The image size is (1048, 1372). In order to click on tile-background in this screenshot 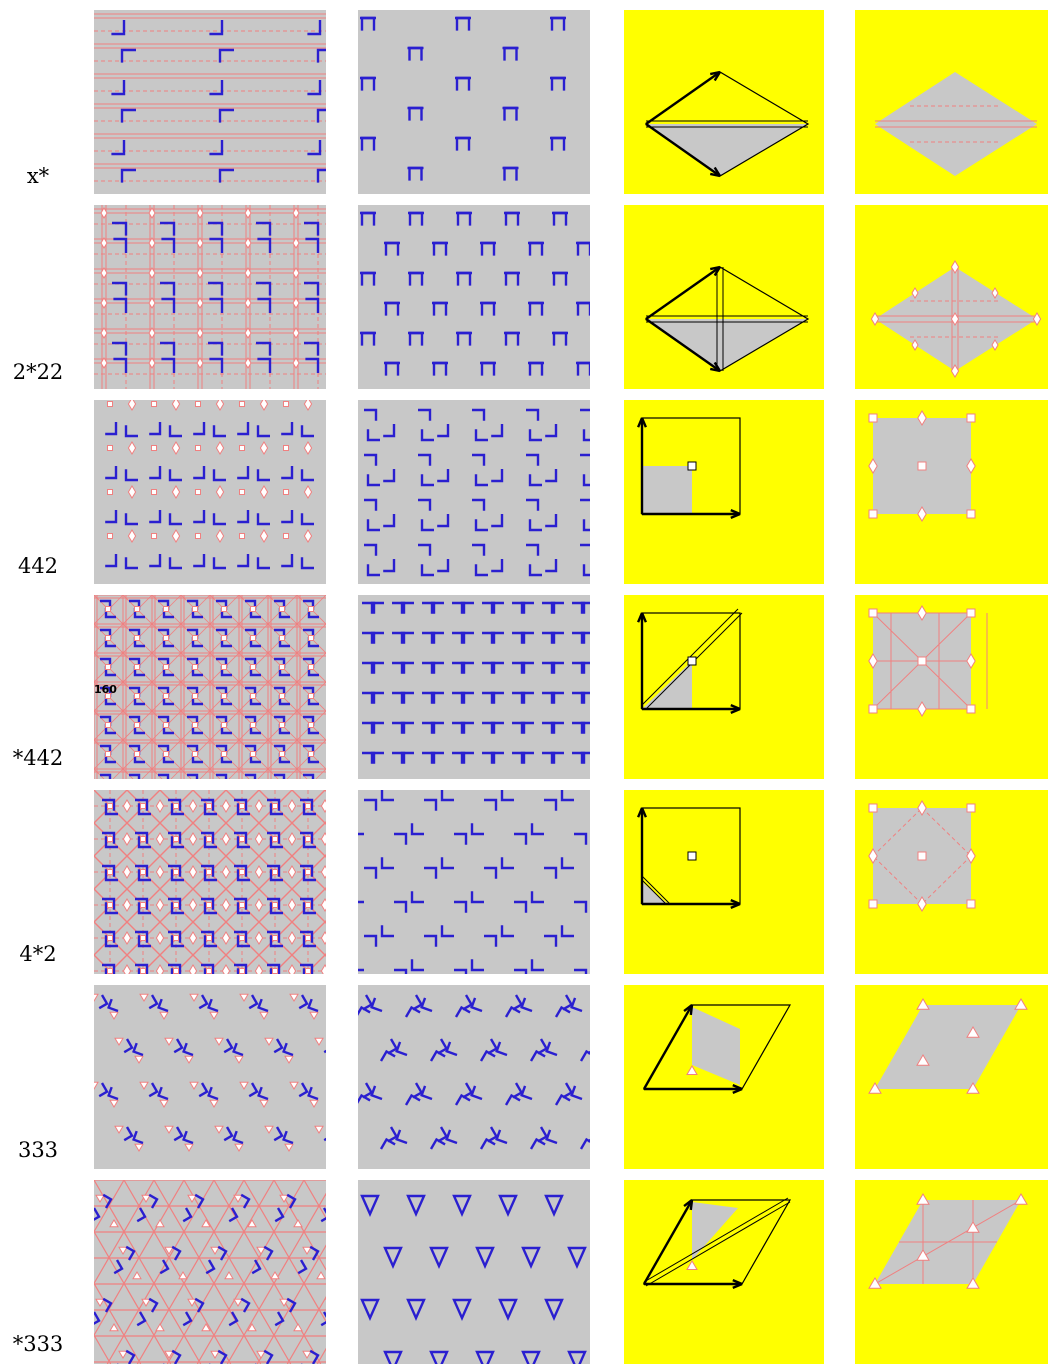, I will do `click(474, 102)`.